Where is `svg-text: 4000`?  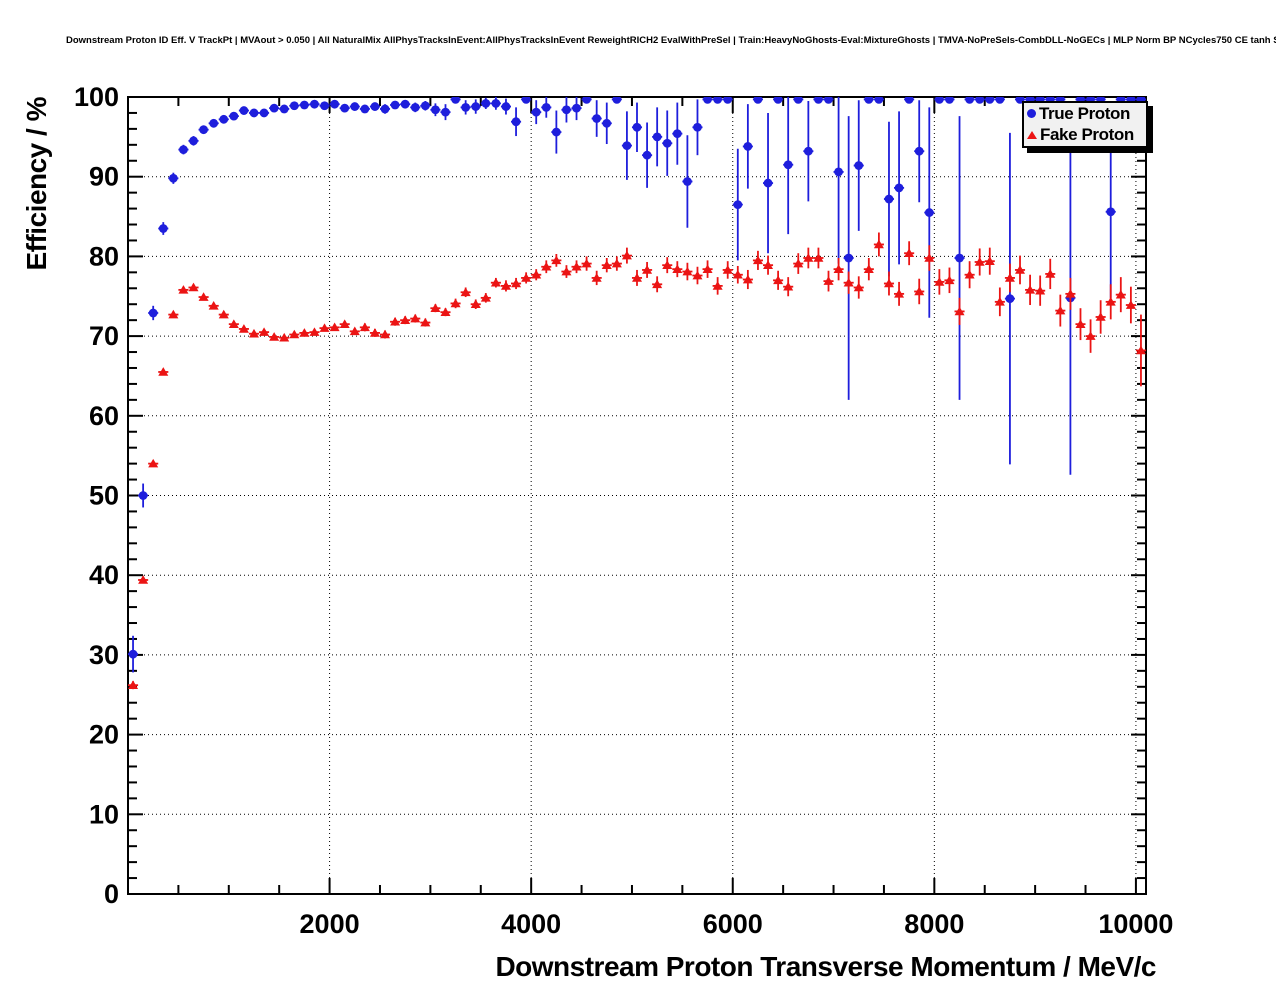 svg-text: 4000 is located at coordinates (531, 924).